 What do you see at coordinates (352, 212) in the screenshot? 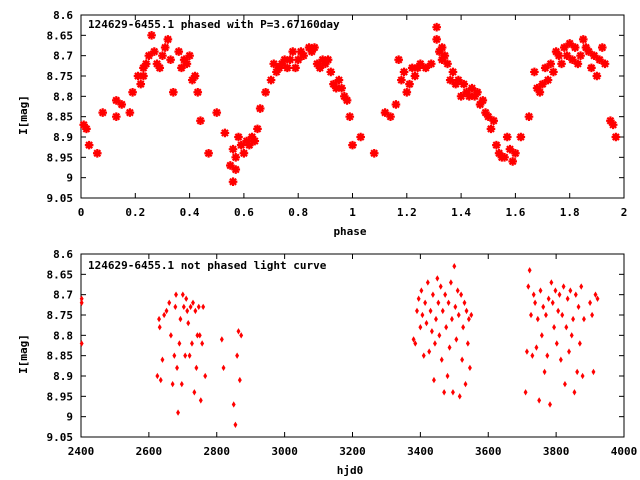
I see `phased-x-tick-label: 1` at bounding box center [352, 212].